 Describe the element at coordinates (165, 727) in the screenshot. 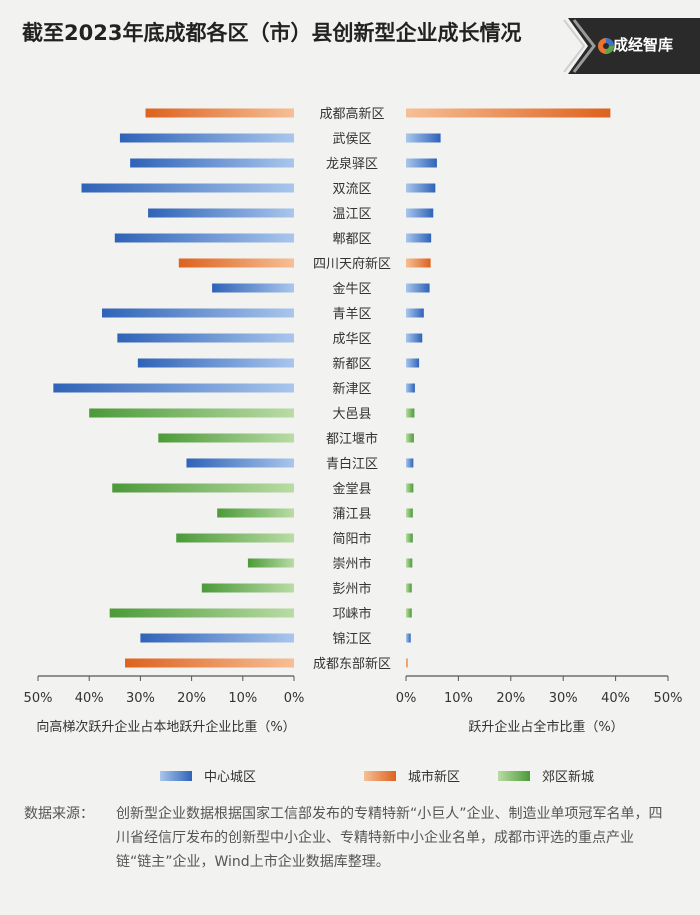

I see `left-x-axis-label: 向高梯次跃升企业占本地跃升企业比重（%）` at that location.